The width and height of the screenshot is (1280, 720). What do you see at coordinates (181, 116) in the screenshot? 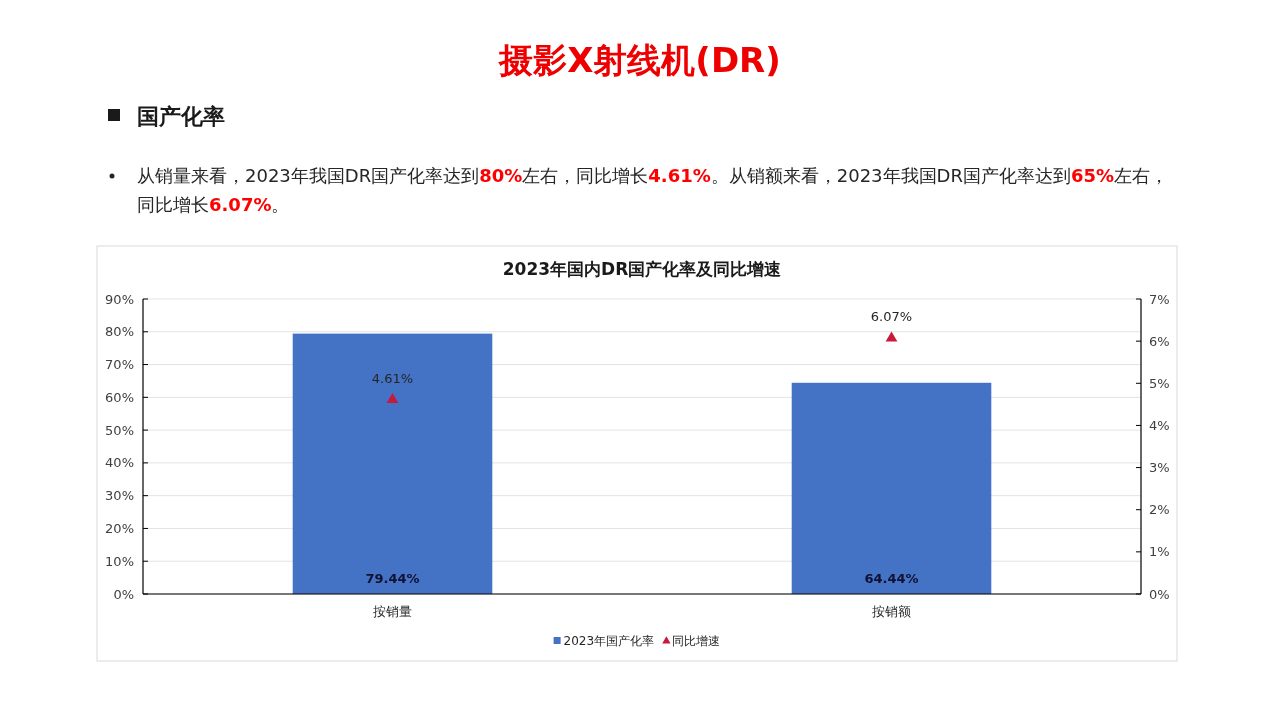
I see `text: 国产化率` at bounding box center [181, 116].